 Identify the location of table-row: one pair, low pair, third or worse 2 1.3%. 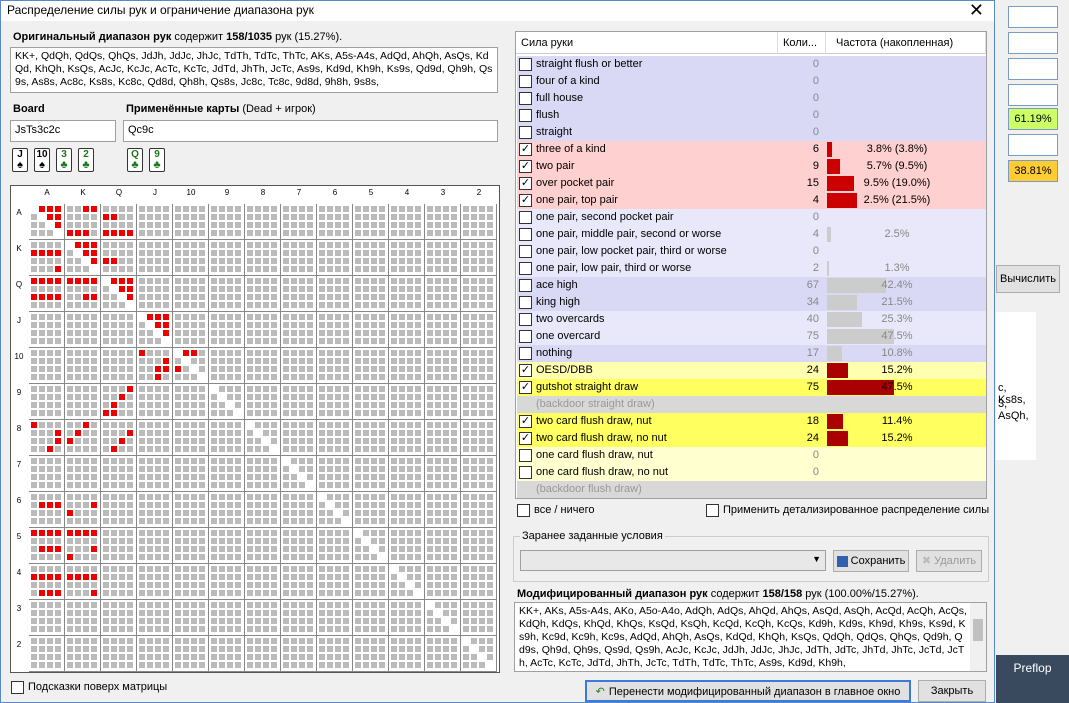
(751, 268).